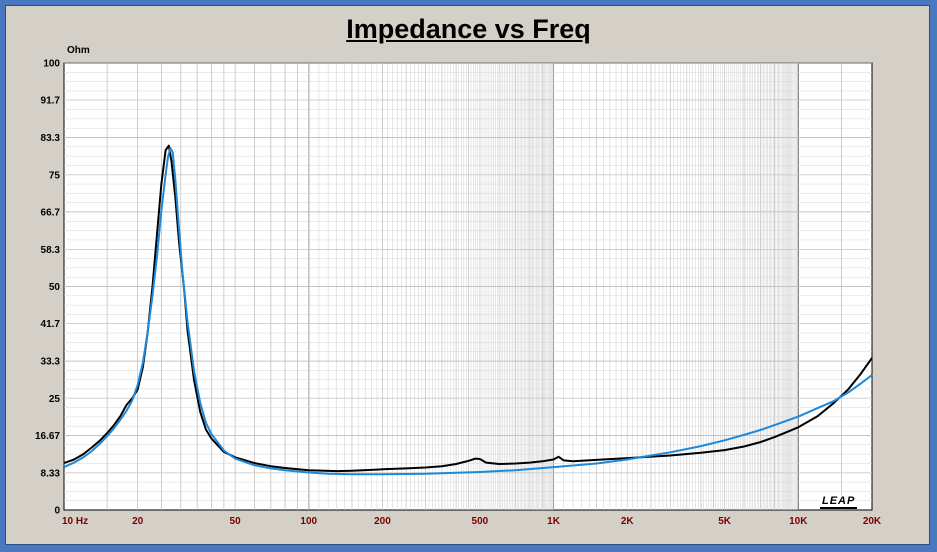 Image resolution: width=937 pixels, height=552 pixels. What do you see at coordinates (55, 399) in the screenshot?
I see `y-tick-label: 25` at bounding box center [55, 399].